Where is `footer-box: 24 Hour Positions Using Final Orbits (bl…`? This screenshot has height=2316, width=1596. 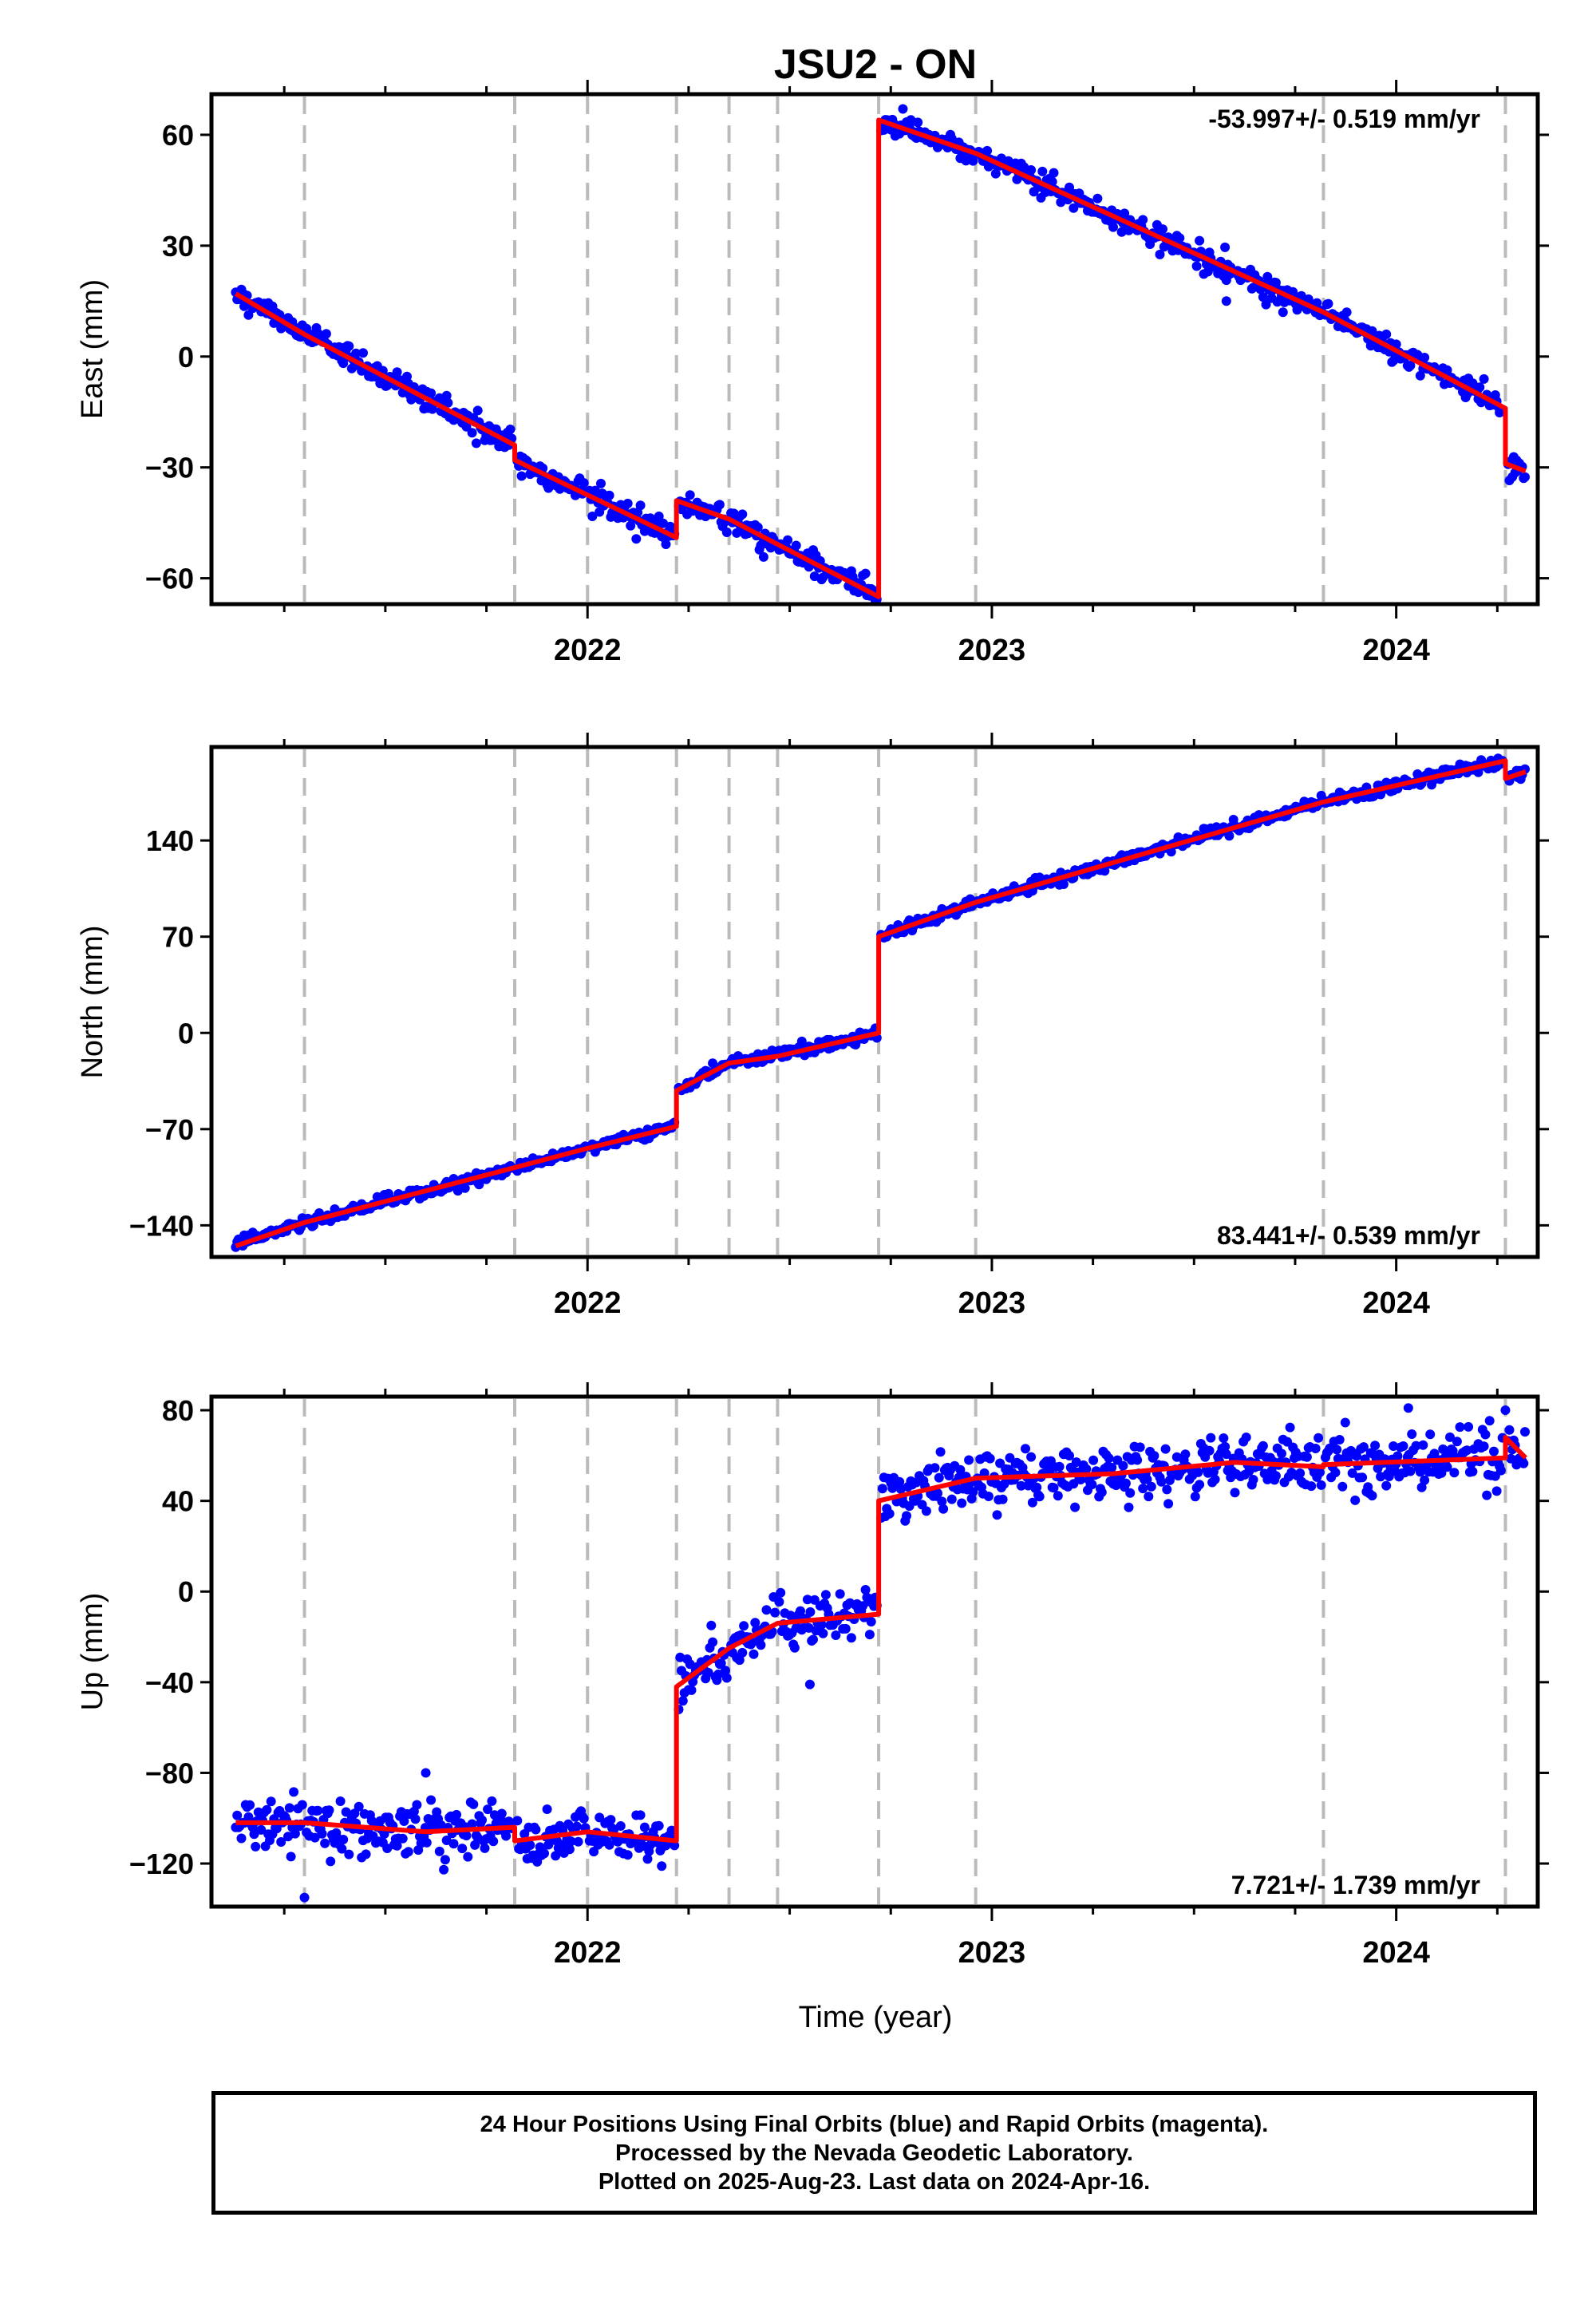
footer-box: 24 Hour Positions Using Final Orbits (bl… is located at coordinates (874, 2153).